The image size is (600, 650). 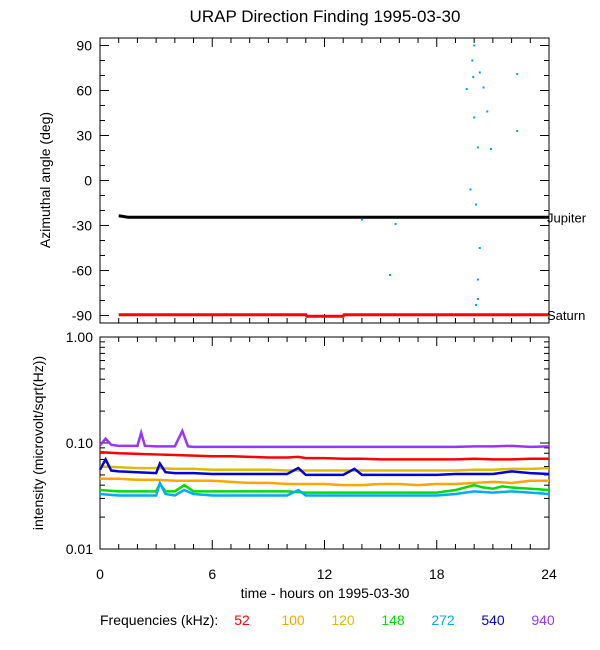 I want to click on series-line-100khz, so click(x=324, y=482).